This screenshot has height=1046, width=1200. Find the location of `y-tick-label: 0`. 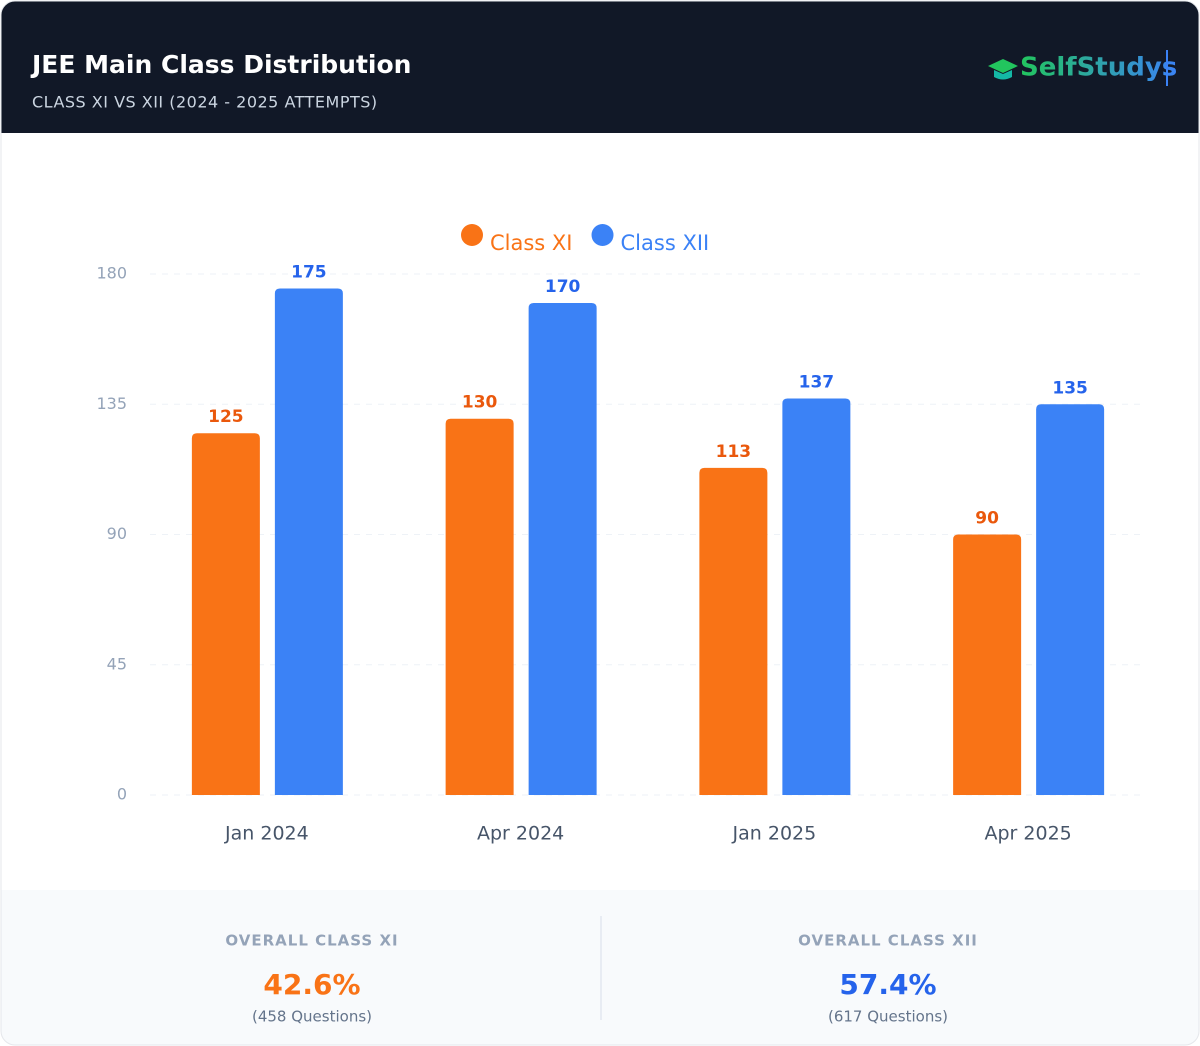

y-tick-label: 0 is located at coordinates (122, 794).